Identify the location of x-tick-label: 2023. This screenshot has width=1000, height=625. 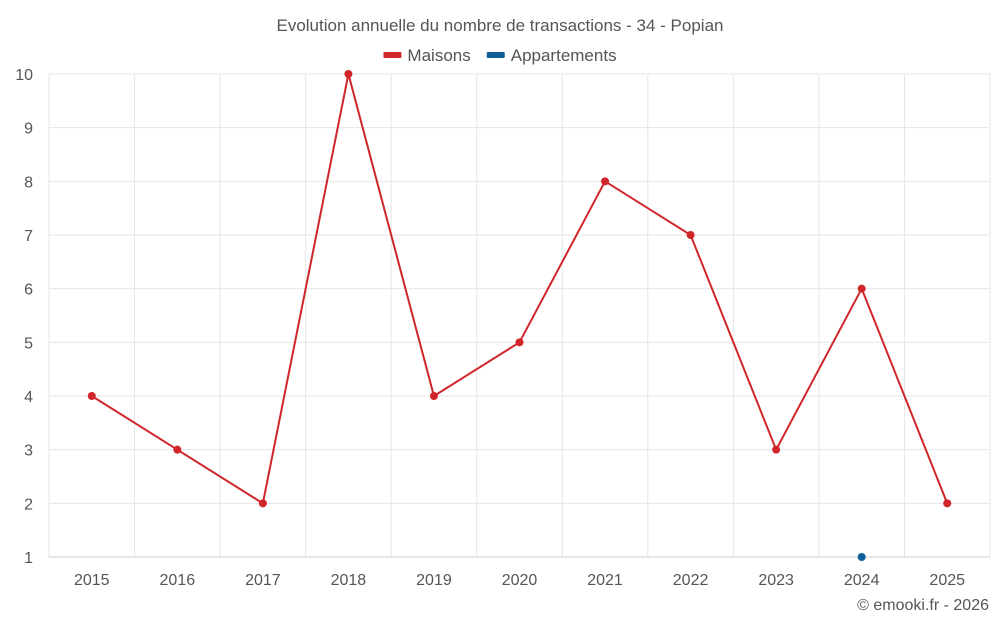
(776, 580).